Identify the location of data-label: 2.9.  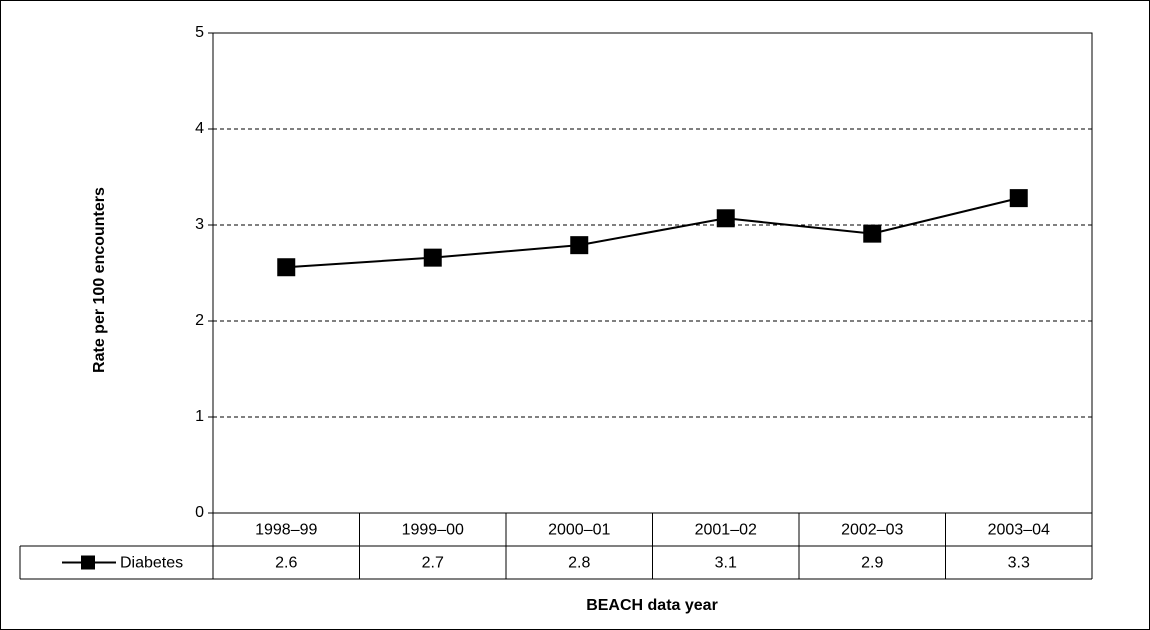
(872, 563).